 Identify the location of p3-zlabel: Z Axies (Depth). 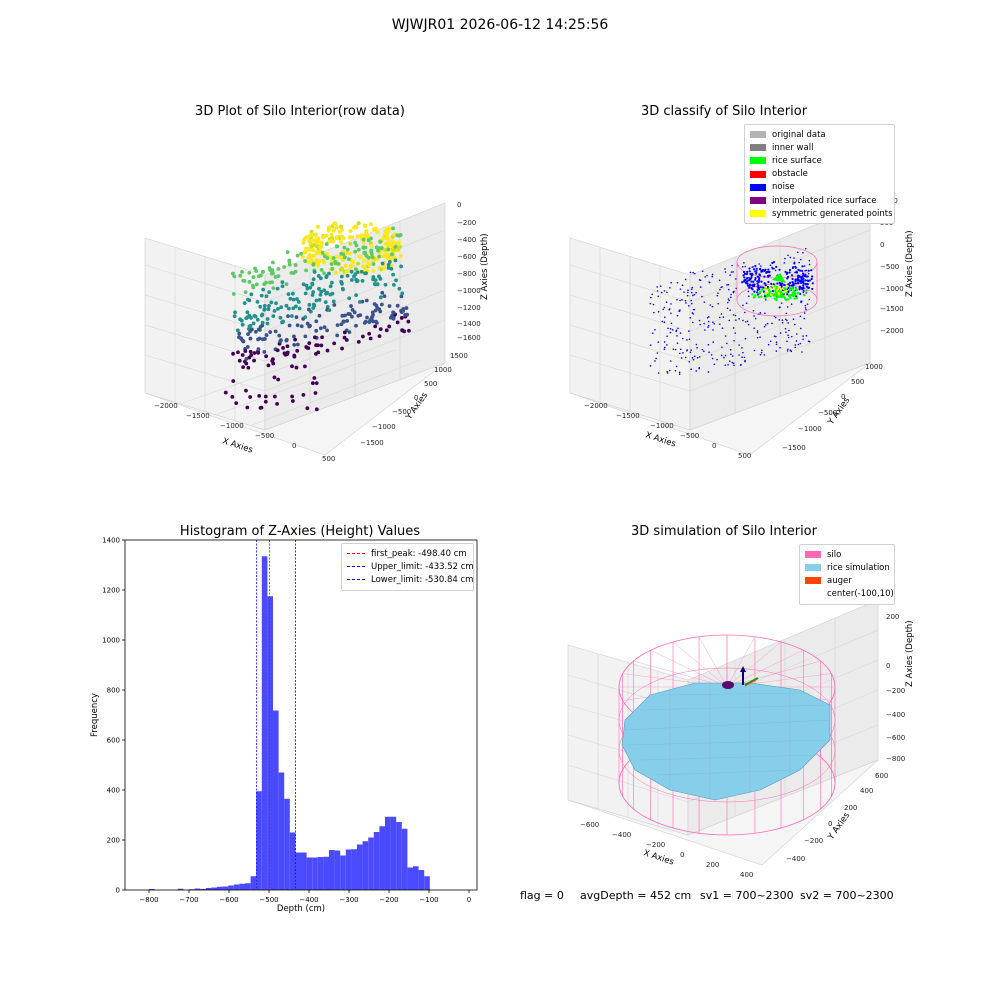
(910, 653).